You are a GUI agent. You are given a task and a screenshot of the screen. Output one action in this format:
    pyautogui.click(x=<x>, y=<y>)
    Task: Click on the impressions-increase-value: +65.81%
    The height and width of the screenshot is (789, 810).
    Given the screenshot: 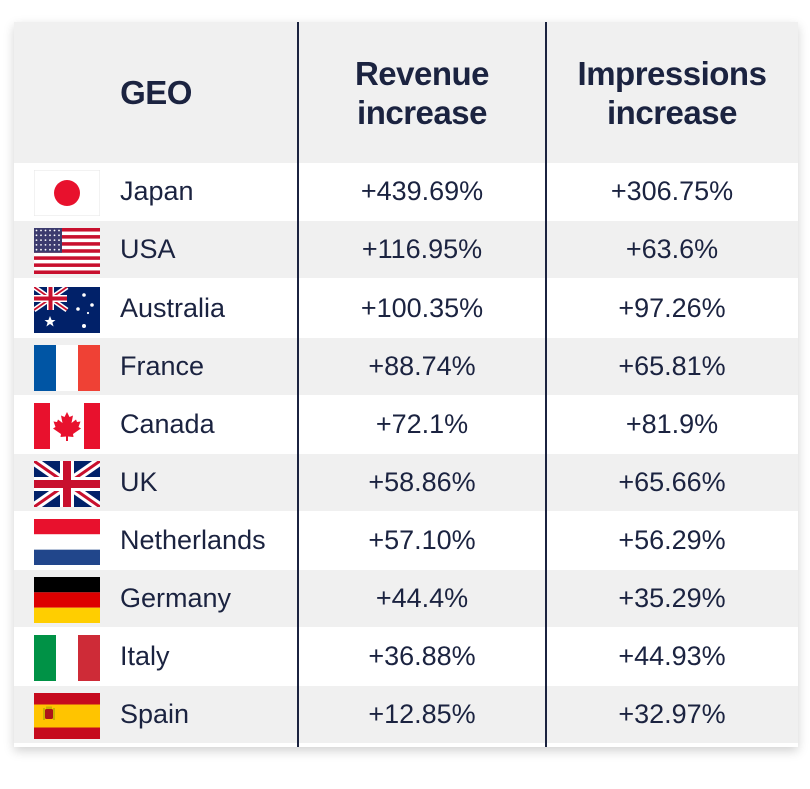 What is the action you would take?
    pyautogui.click(x=672, y=366)
    